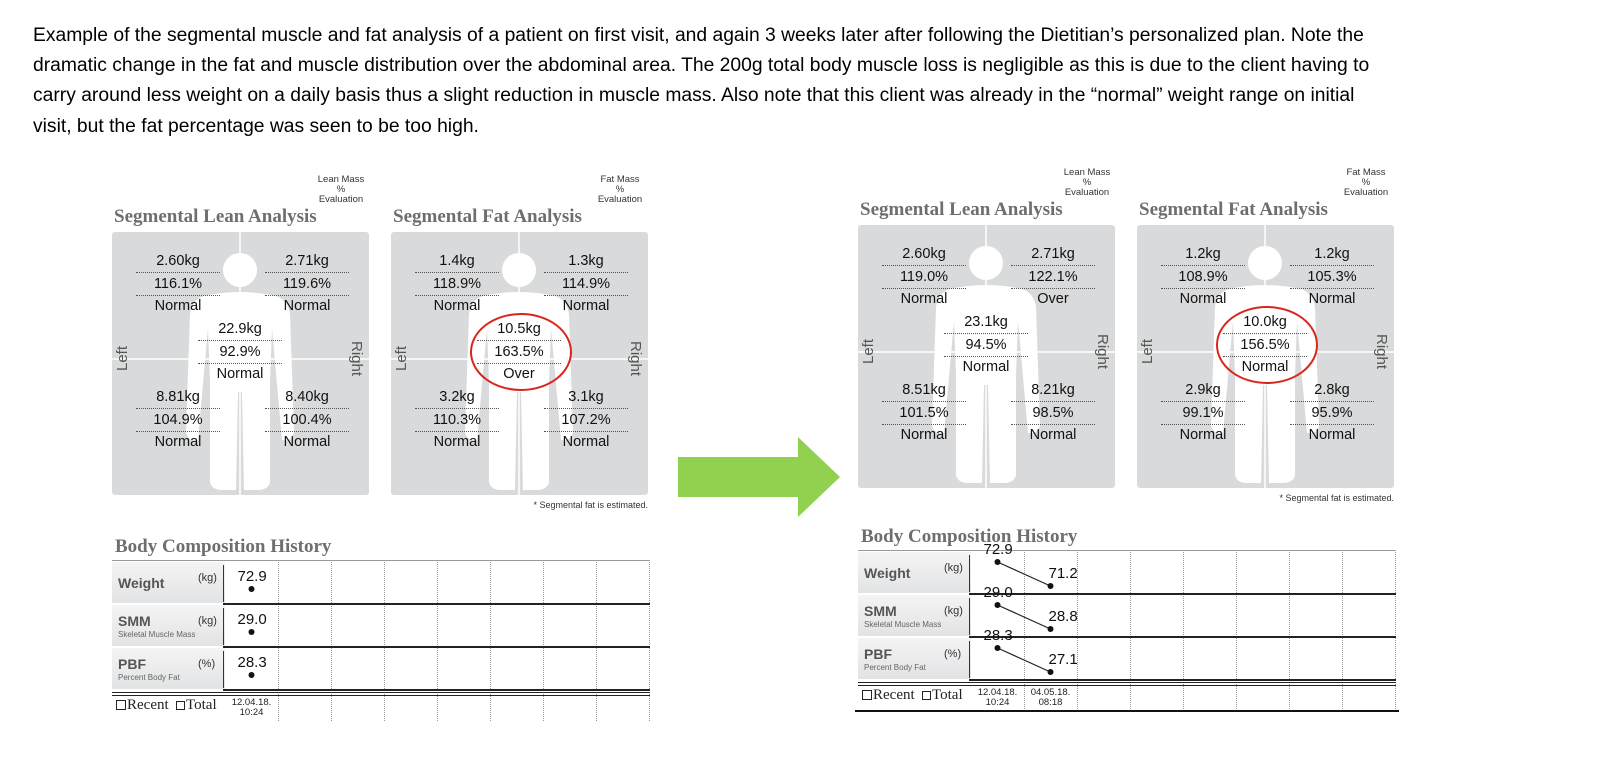  What do you see at coordinates (586, 420) in the screenshot?
I see `segment-percent: 107.2%` at bounding box center [586, 420].